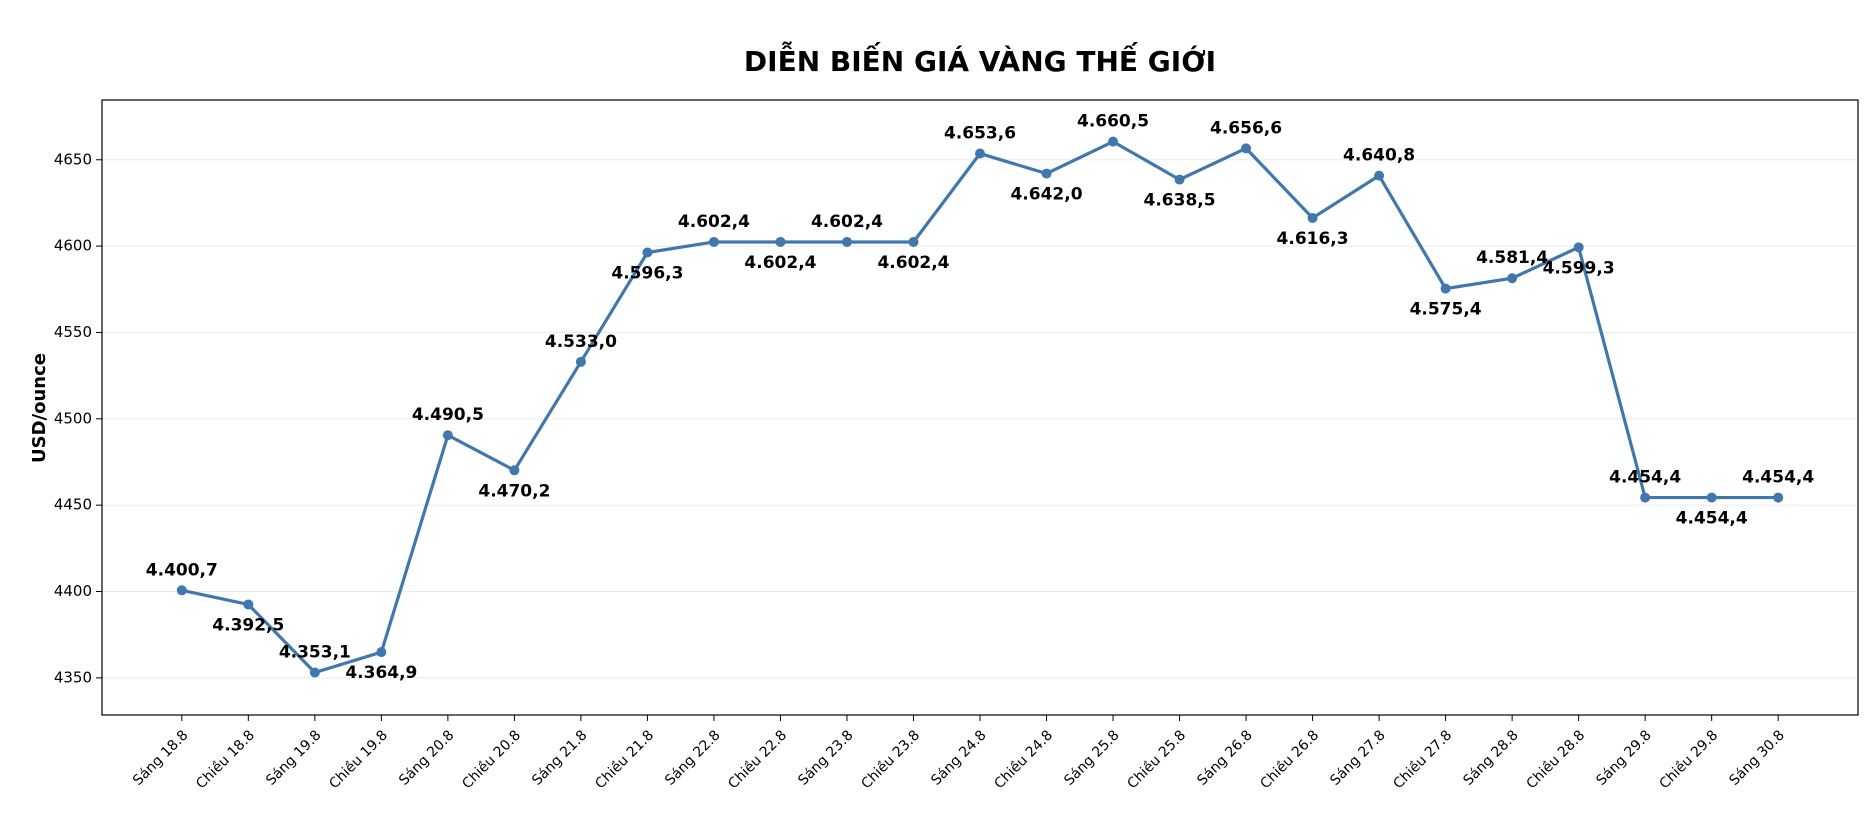  I want to click on x-tick-label: Sáng 25.8, so click(1091, 757).